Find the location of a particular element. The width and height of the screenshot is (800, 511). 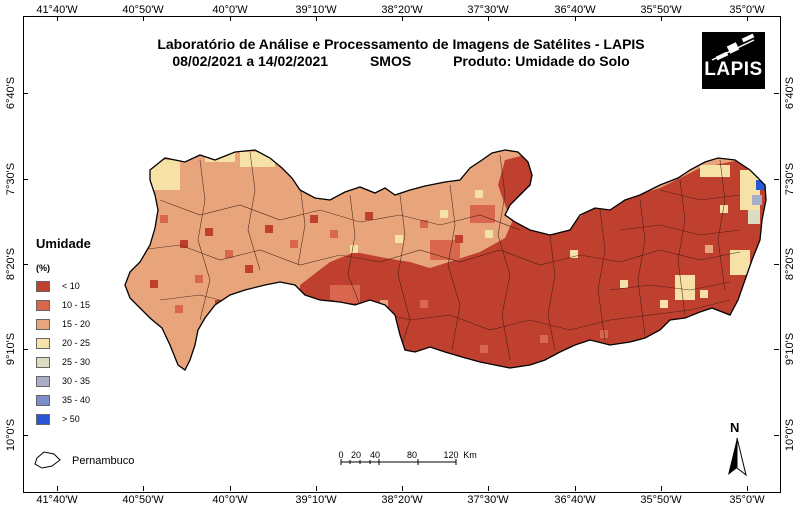

legend-item: 10 - 15 is located at coordinates (63, 305).